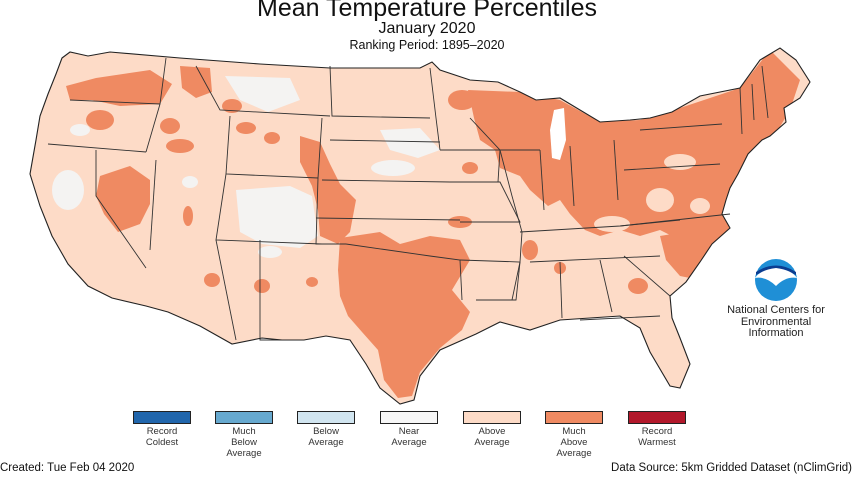 The width and height of the screenshot is (854, 480). What do you see at coordinates (657, 437) in the screenshot?
I see `legend-label: Record Warmest` at bounding box center [657, 437].